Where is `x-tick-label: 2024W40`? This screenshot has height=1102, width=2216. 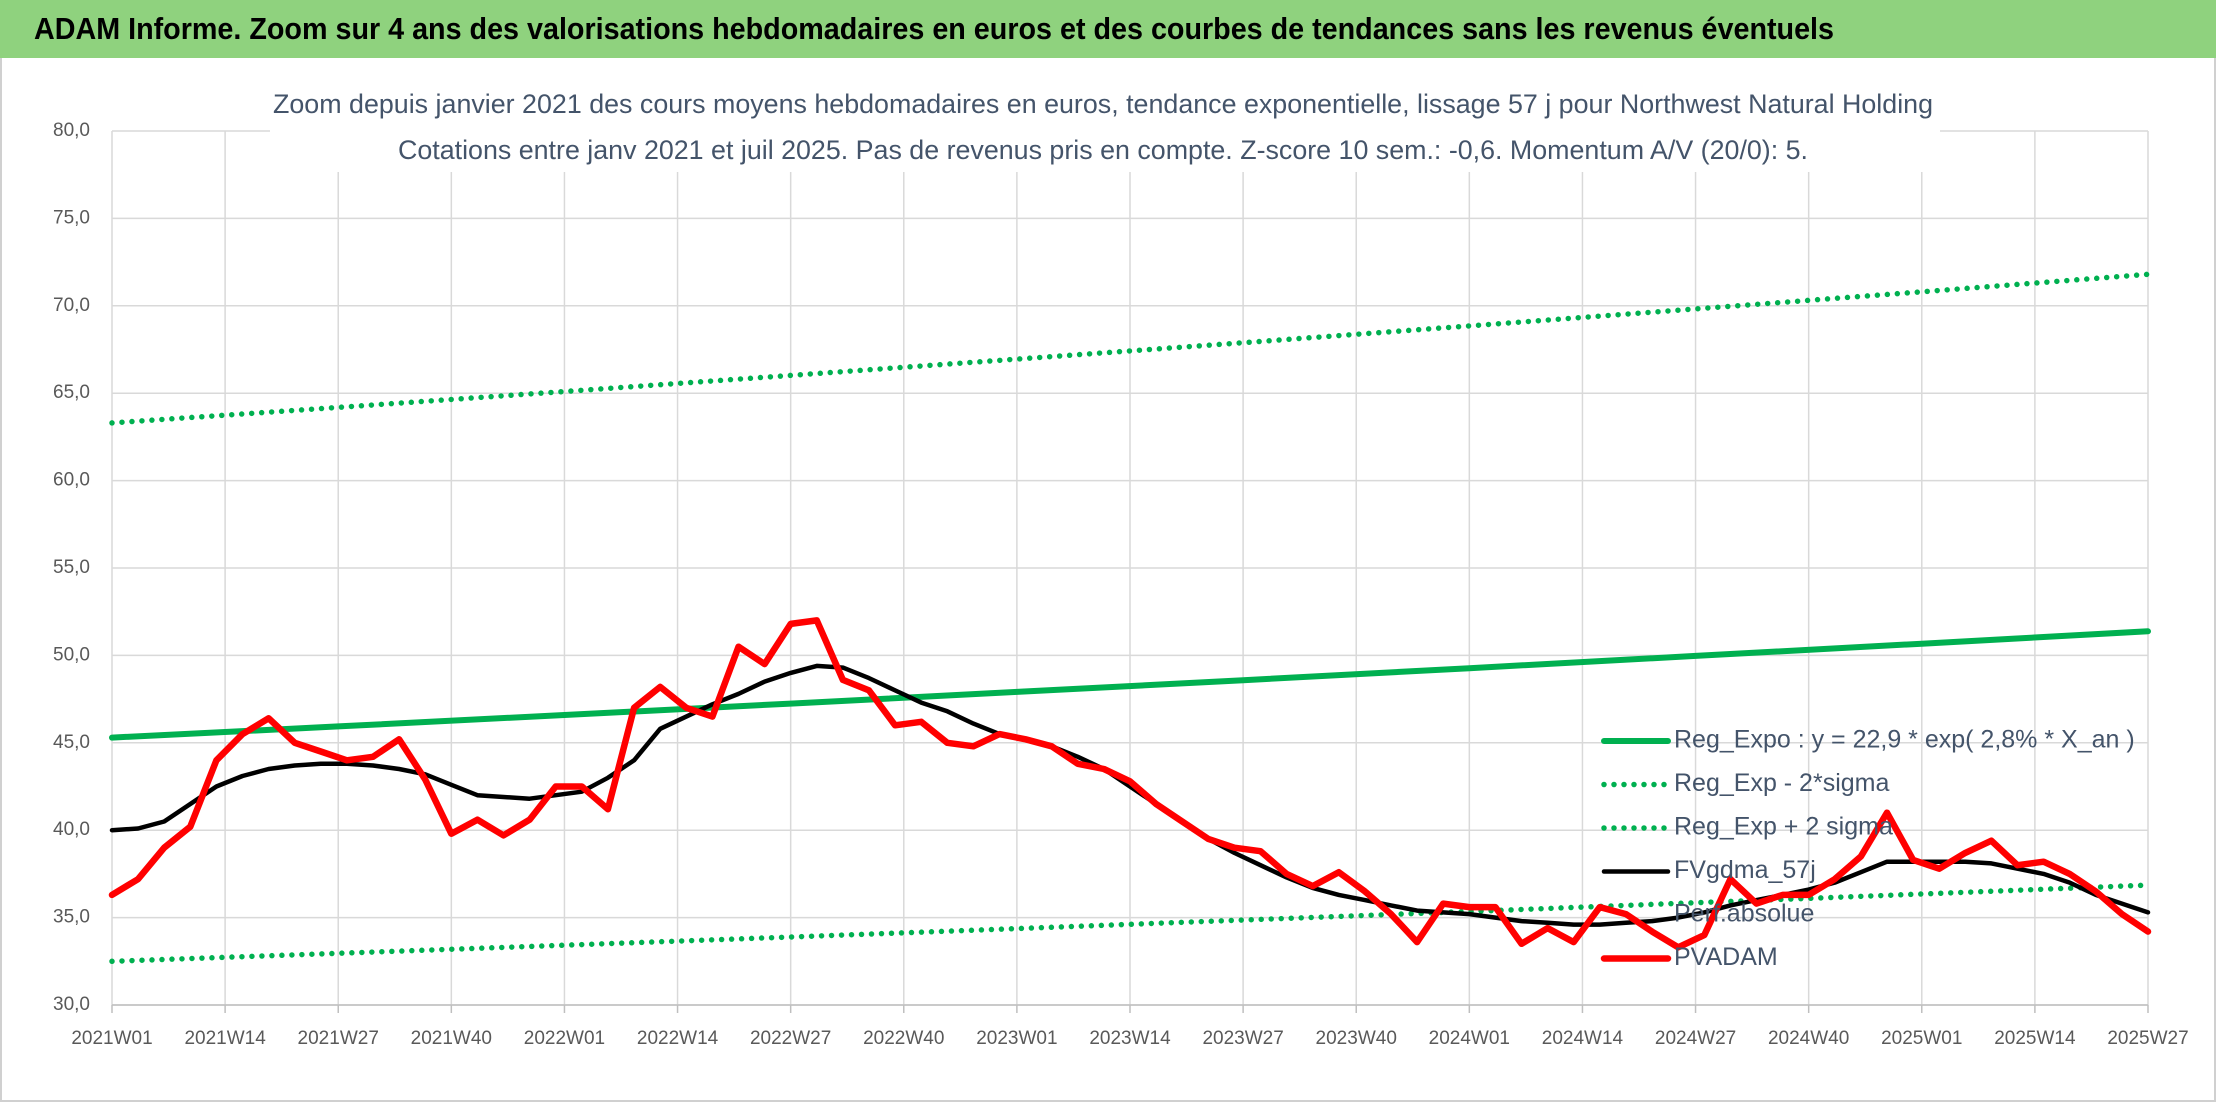
x-tick-label: 2024W40 is located at coordinates (1808, 1038).